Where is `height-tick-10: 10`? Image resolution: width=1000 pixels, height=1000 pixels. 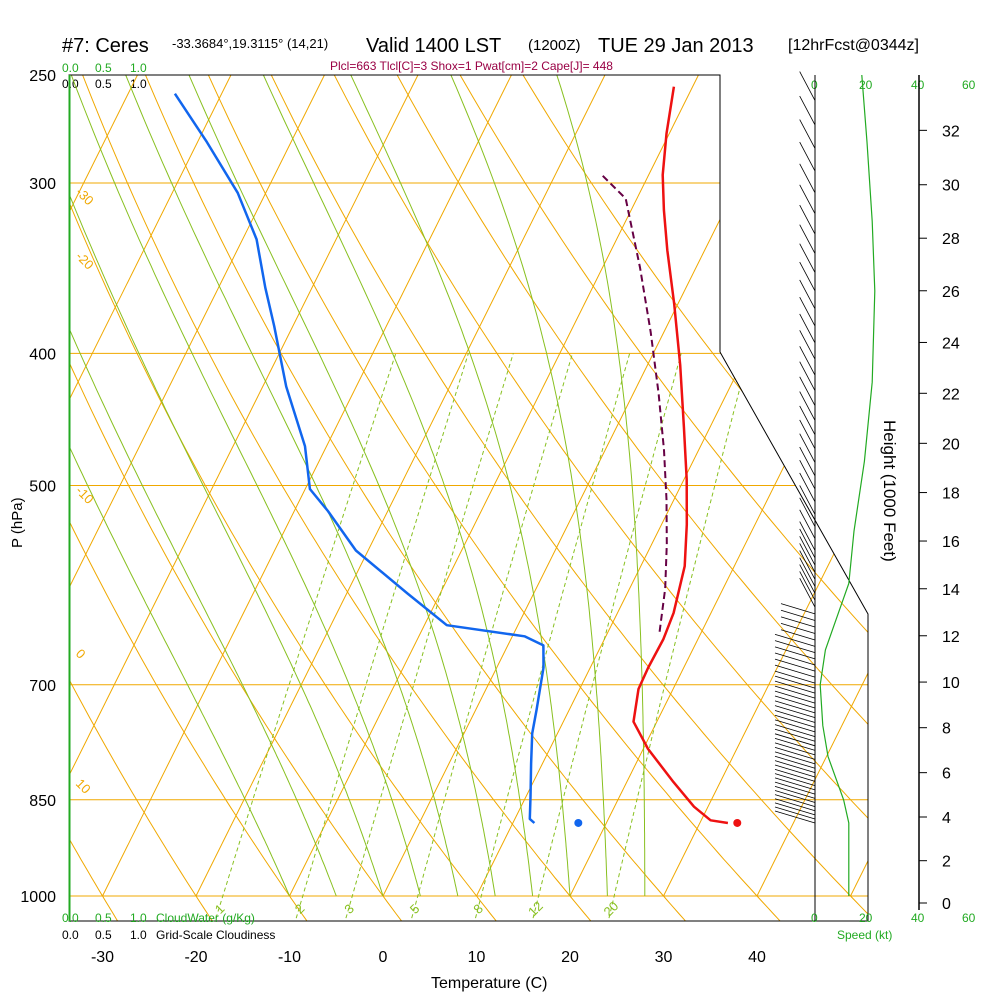
height-tick-10: 10 is located at coordinates (951, 683).